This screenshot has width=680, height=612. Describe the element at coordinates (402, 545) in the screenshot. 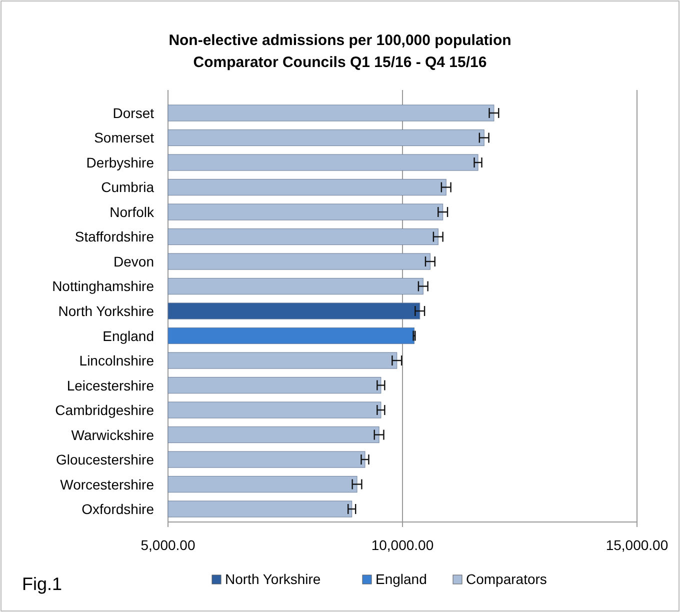

I see `x-tick-label: 10,000.00` at that location.